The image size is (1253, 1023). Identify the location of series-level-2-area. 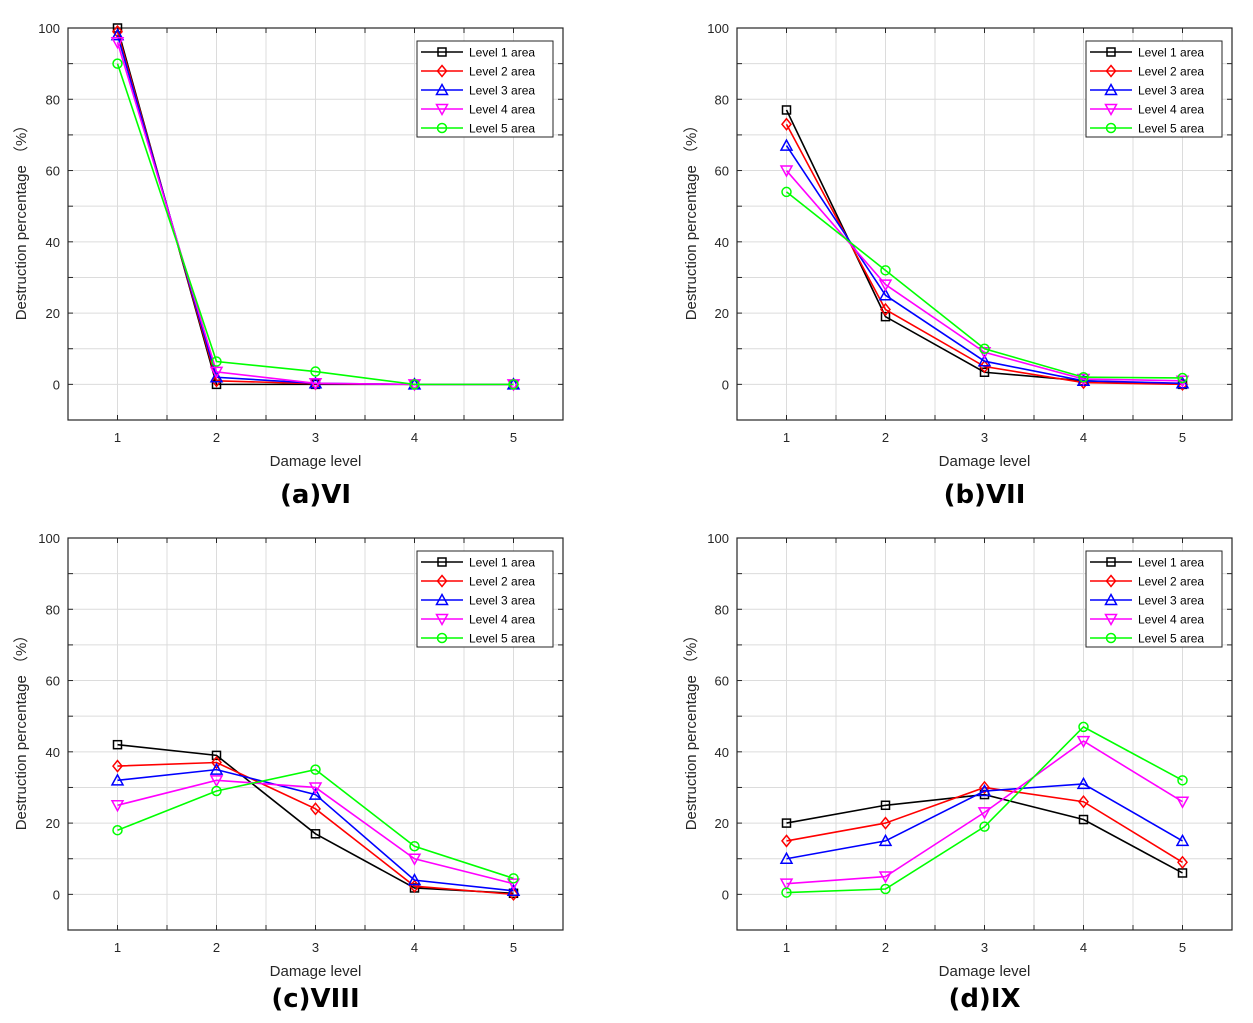
(984, 824).